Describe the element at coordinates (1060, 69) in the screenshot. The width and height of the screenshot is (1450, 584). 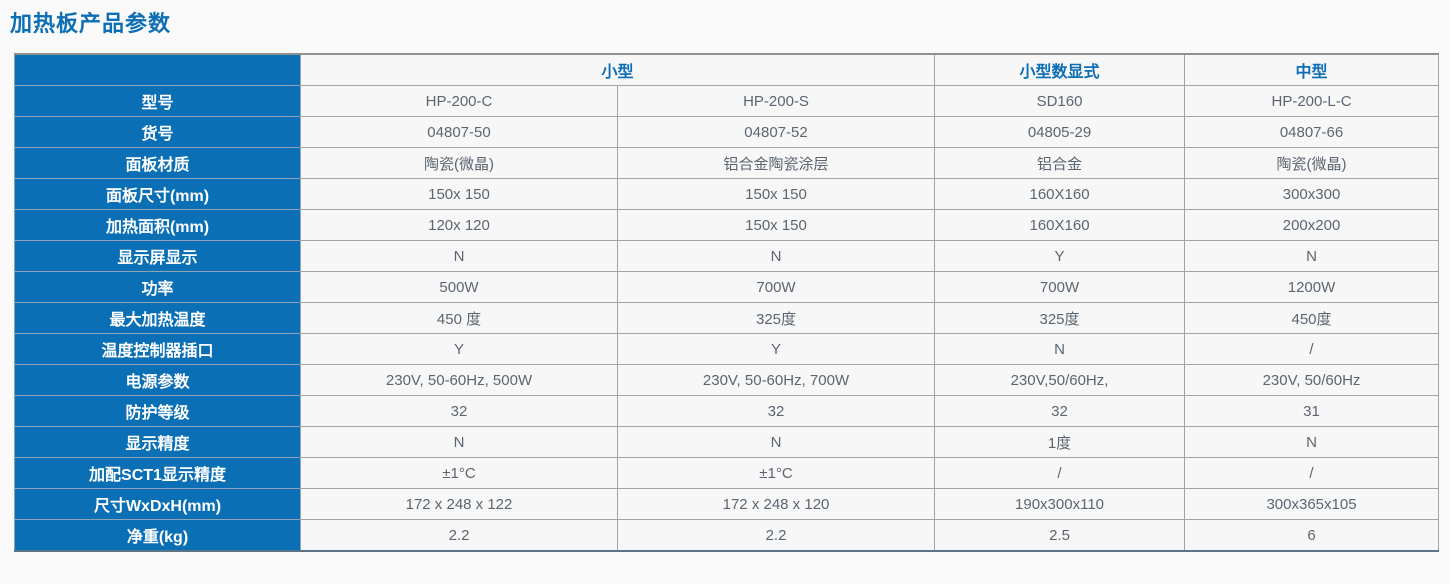
I see `column-group-small-digital: 小型数显式` at that location.